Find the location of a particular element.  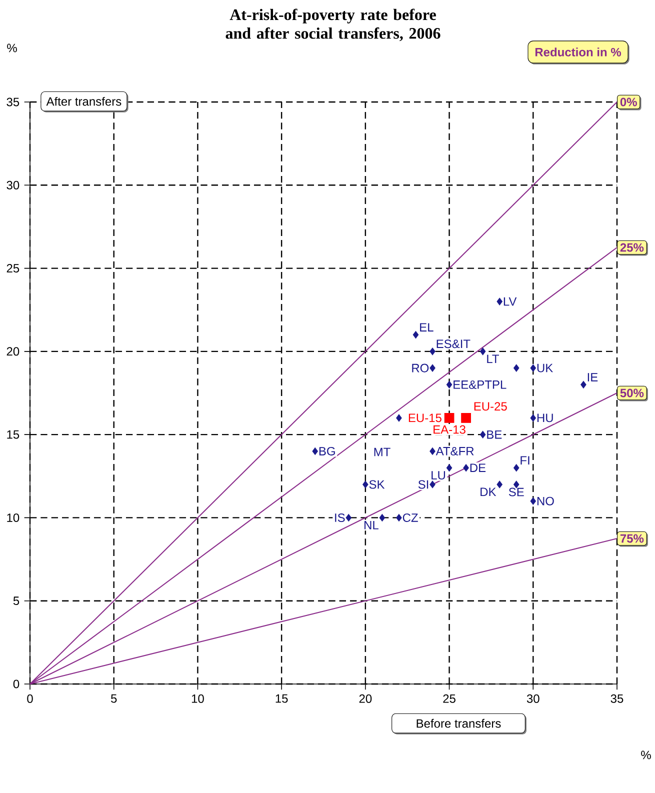

y-tick-label: 5 is located at coordinates (16, 601).